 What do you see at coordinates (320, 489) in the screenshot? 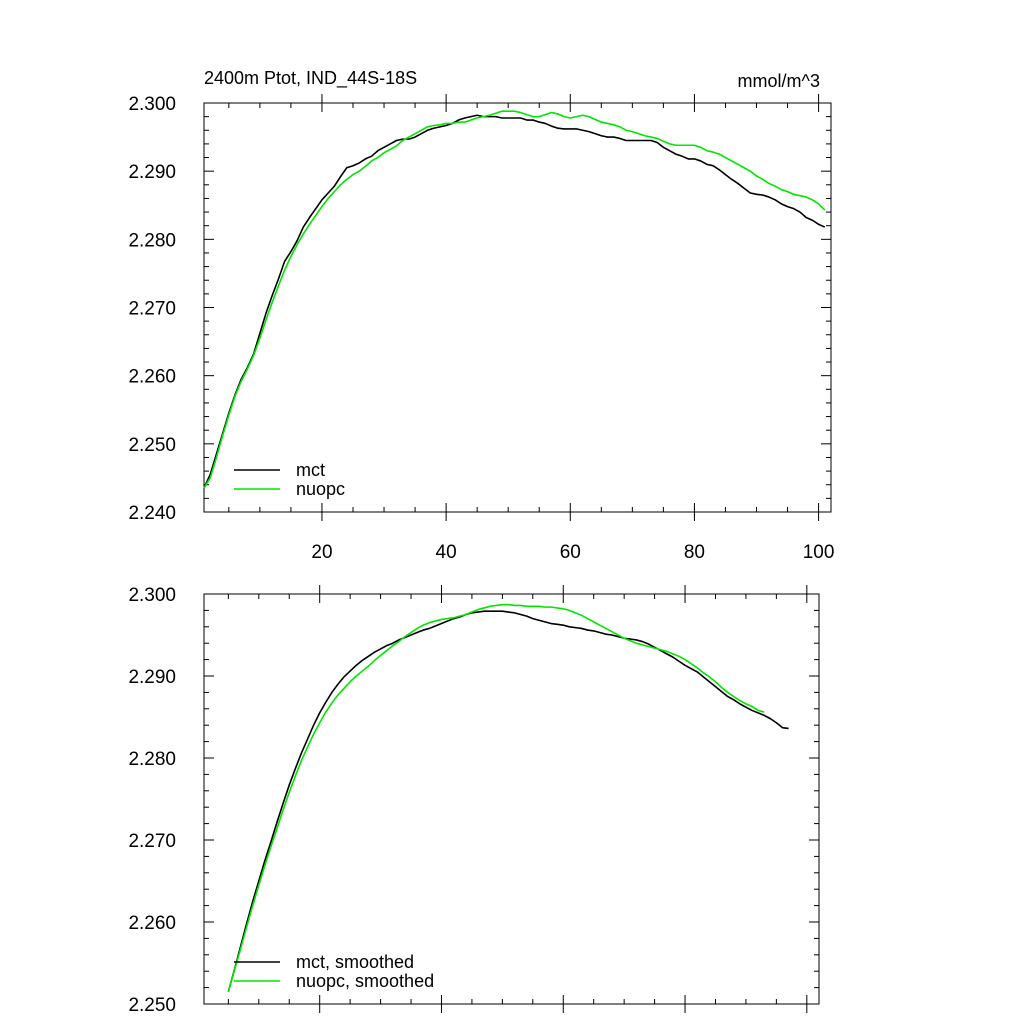
I see `legend-label: nuopc` at bounding box center [320, 489].